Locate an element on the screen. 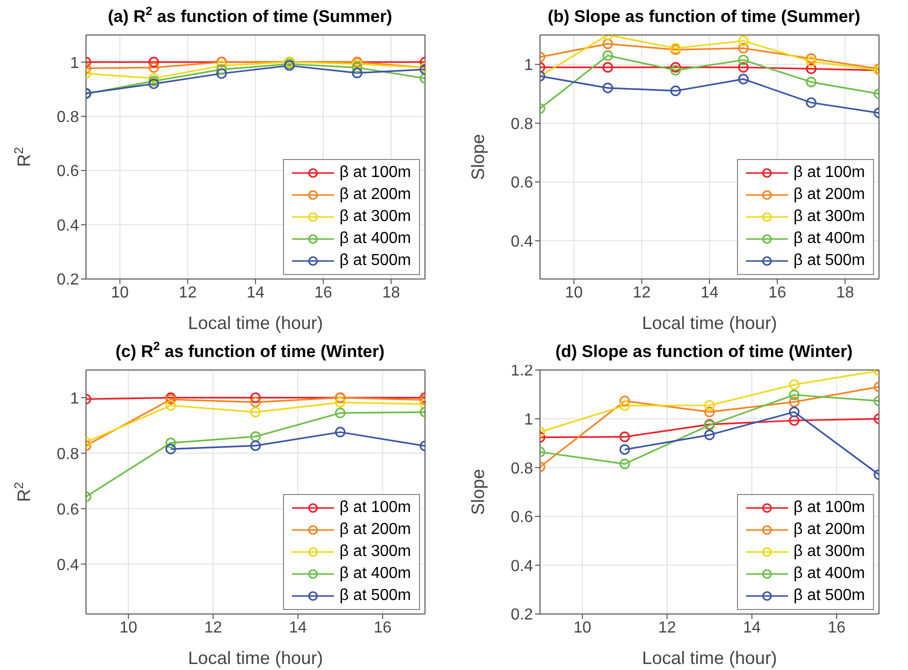 The image size is (908, 670). chart-title: (a) R$^{2}$ as function of time (Summer) is located at coordinates (250, 15).